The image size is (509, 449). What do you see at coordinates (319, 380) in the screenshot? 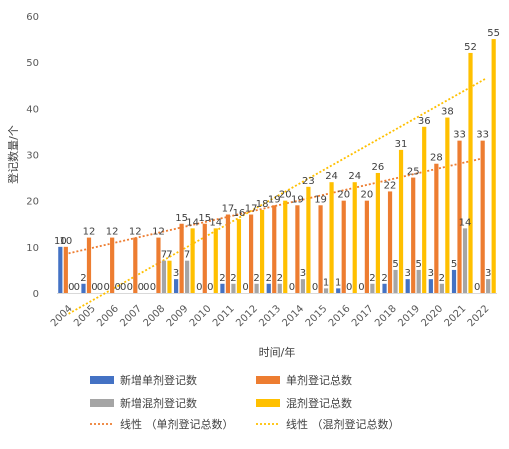
I see `legend-label: 单剂登记总数` at bounding box center [319, 380].